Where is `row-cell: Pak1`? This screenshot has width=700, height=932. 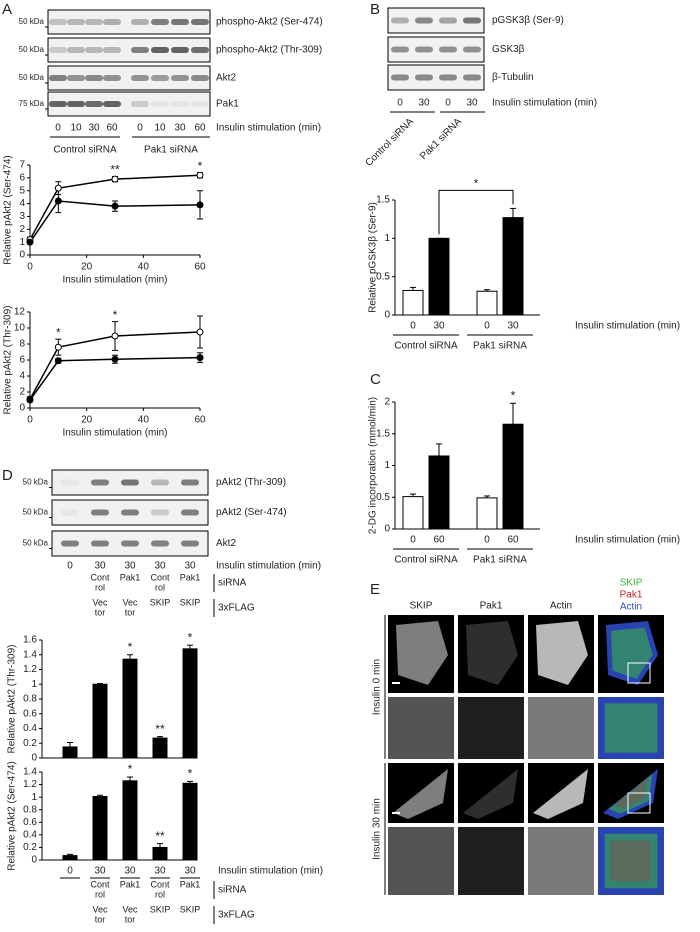
row-cell: Pak1 is located at coordinates (190, 577).